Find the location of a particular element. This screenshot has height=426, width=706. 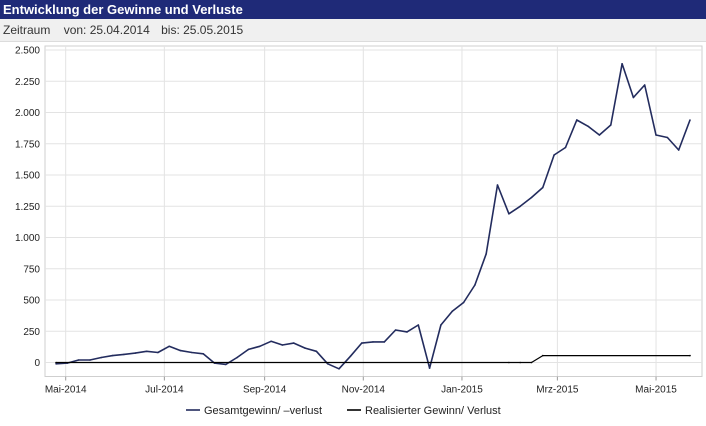

series-line-realized is located at coordinates (373, 359).